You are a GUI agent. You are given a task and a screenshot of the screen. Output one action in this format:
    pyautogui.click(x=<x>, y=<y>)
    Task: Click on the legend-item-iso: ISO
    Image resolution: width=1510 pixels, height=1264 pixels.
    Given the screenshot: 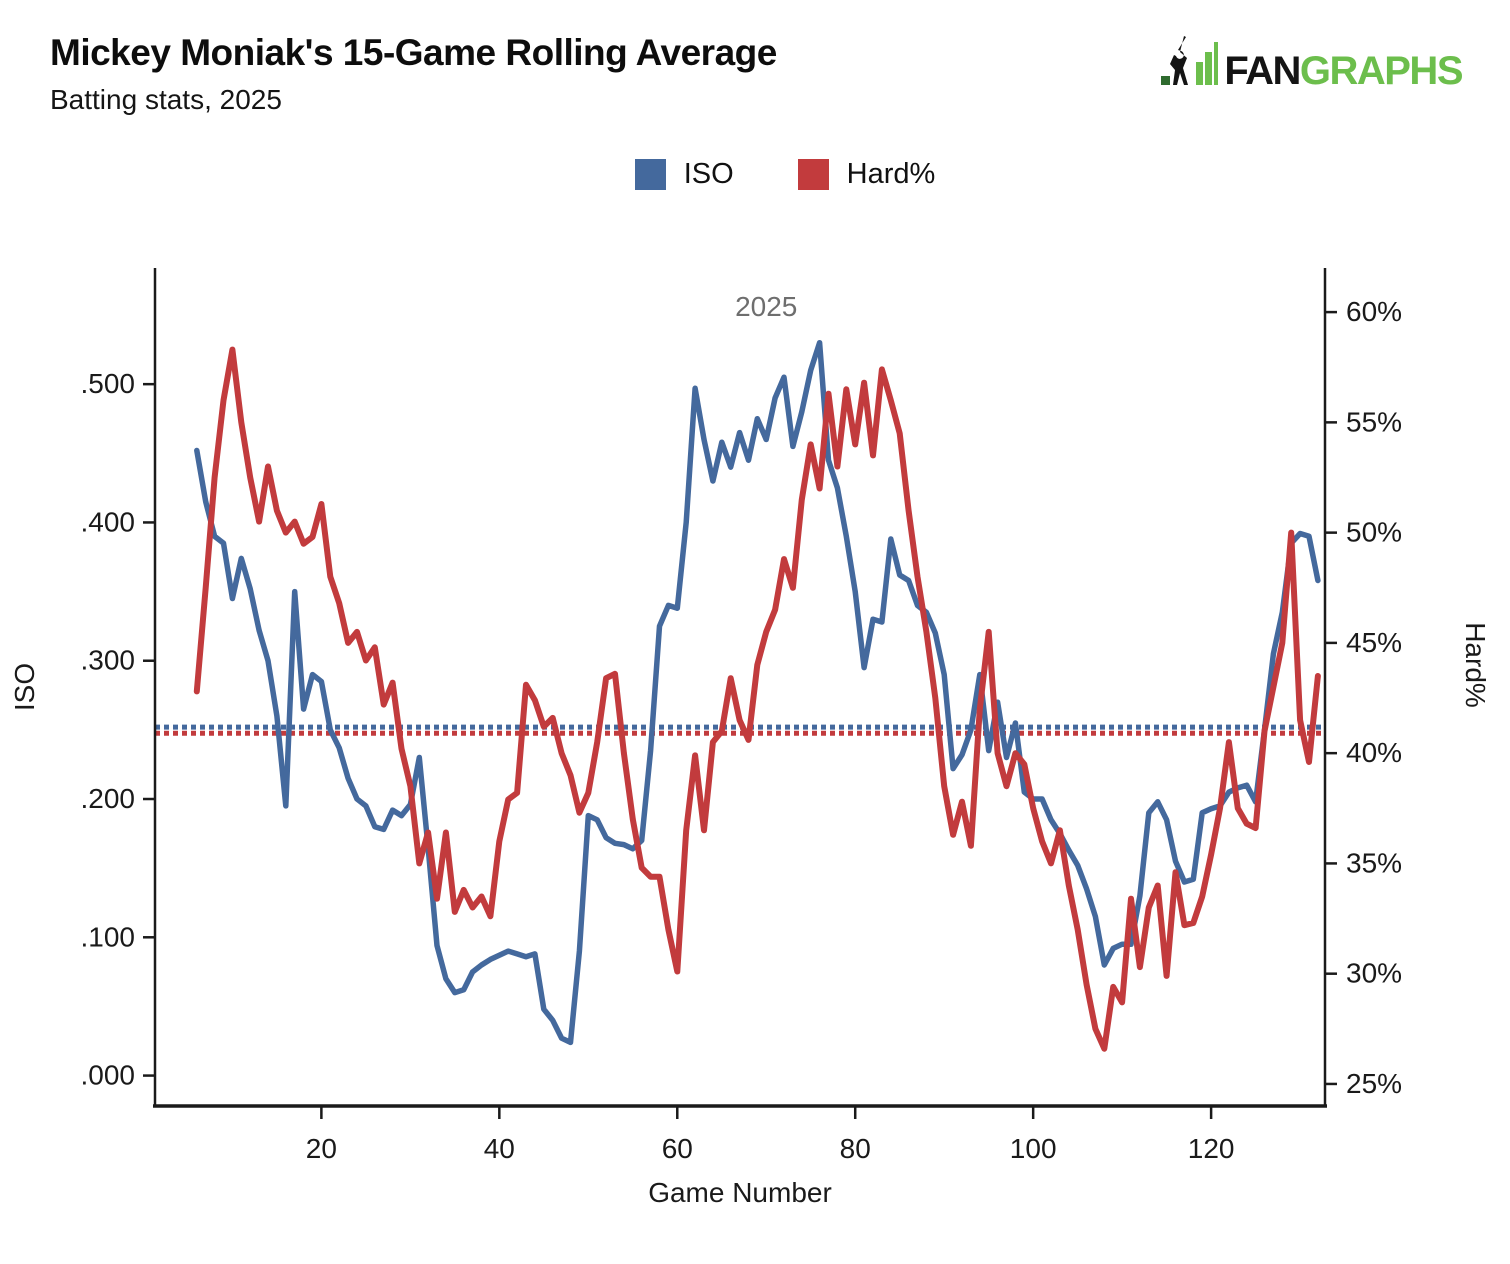 What is the action you would take?
    pyautogui.click(x=684, y=174)
    